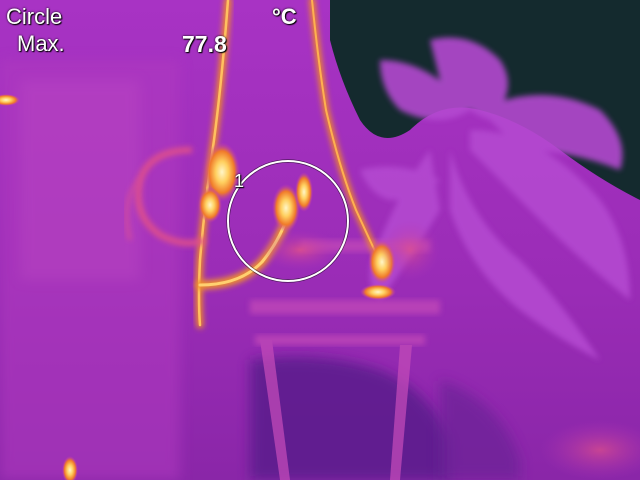 Image resolution: width=640 pixels, height=480 pixels. What do you see at coordinates (204, 44) in the screenshot?
I see `temperature-reading: 77.8` at bounding box center [204, 44].